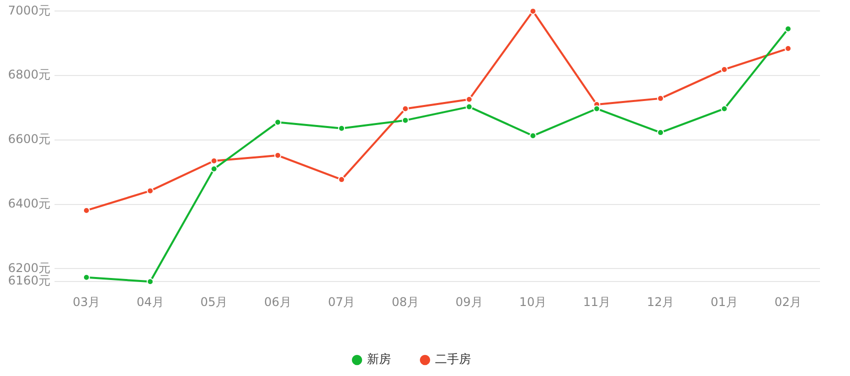 Image resolution: width=850 pixels, height=376 pixels. What do you see at coordinates (660, 301) in the screenshot?
I see `x-tick-label: 12月` at bounding box center [660, 301].